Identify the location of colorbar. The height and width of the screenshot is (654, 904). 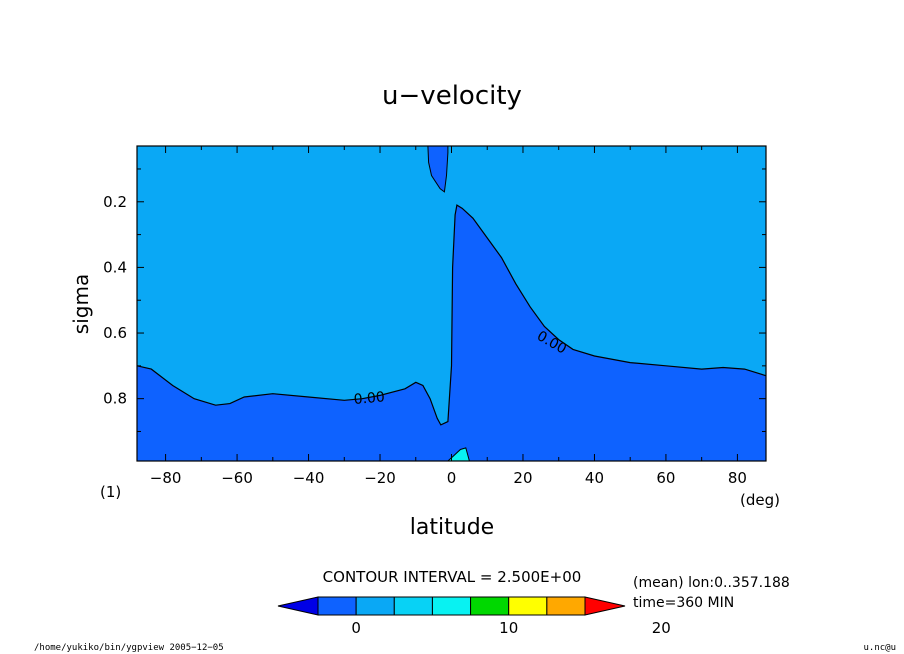
(451, 606).